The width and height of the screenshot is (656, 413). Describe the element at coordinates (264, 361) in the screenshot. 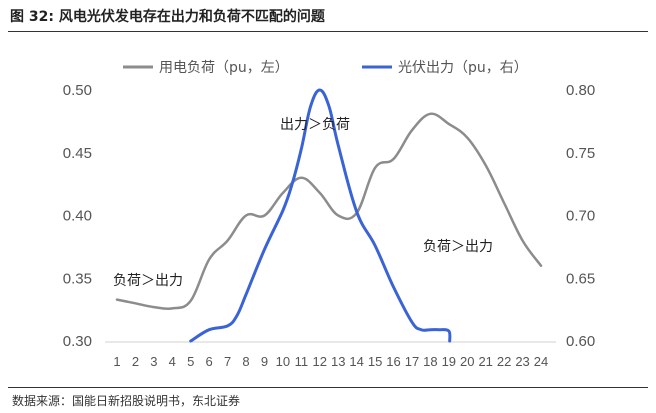

I see `x-tick-label: 9` at that location.